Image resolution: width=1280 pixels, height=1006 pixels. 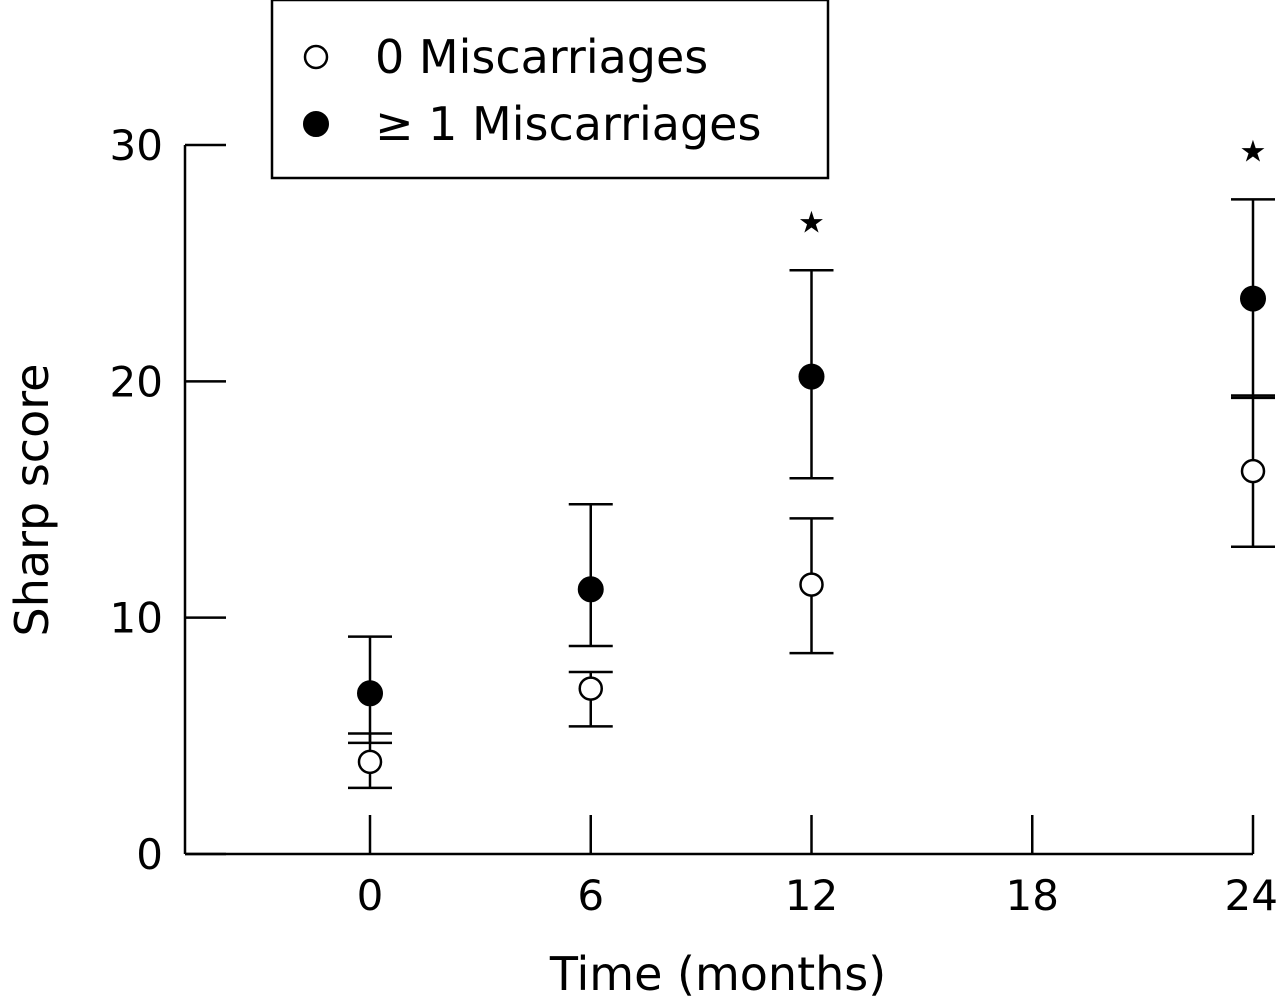 I want to click on significance-markers: ★★, so click(x=1032, y=187).